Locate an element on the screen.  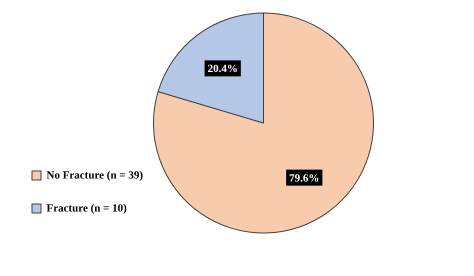
data-label: 79.6% is located at coordinates (304, 178).